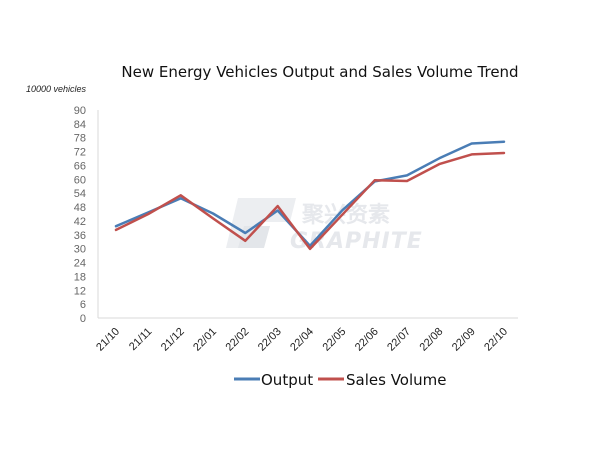 This screenshot has width=594, height=449. What do you see at coordinates (396, 380) in the screenshot?
I see `legend-label-sales-volume: Sales Volume` at bounding box center [396, 380].